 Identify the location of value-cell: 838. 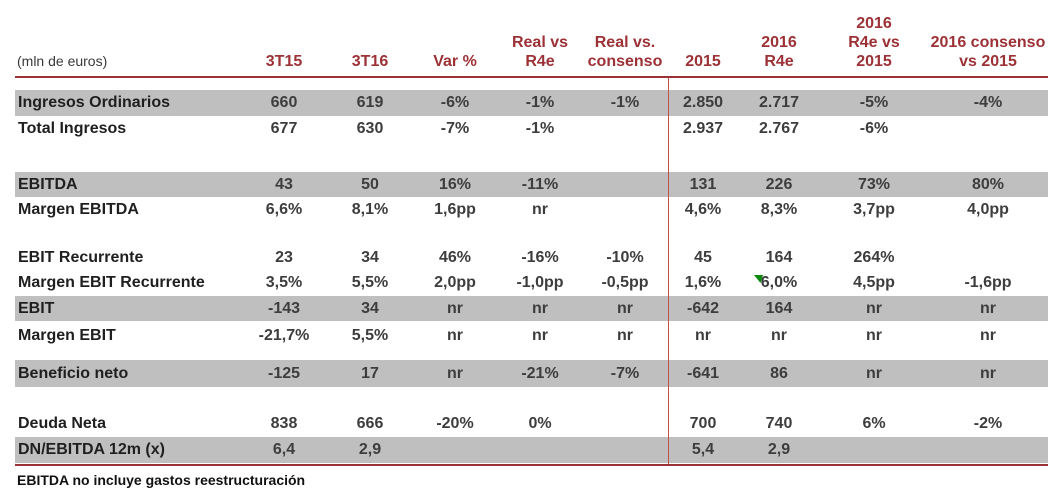
(284, 423).